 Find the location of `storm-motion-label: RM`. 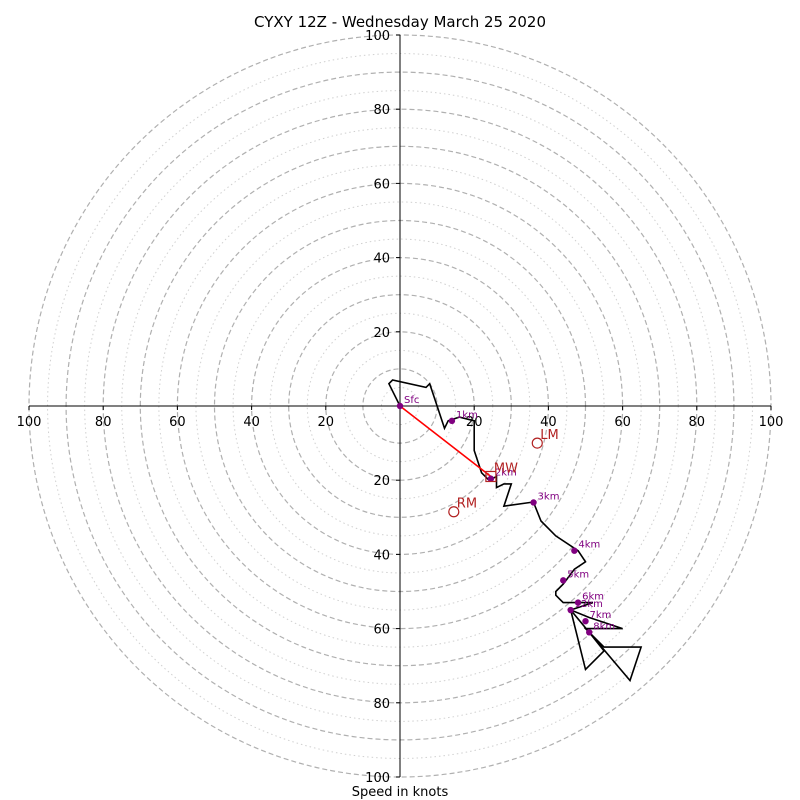

storm-motion-label: RM is located at coordinates (467, 504).